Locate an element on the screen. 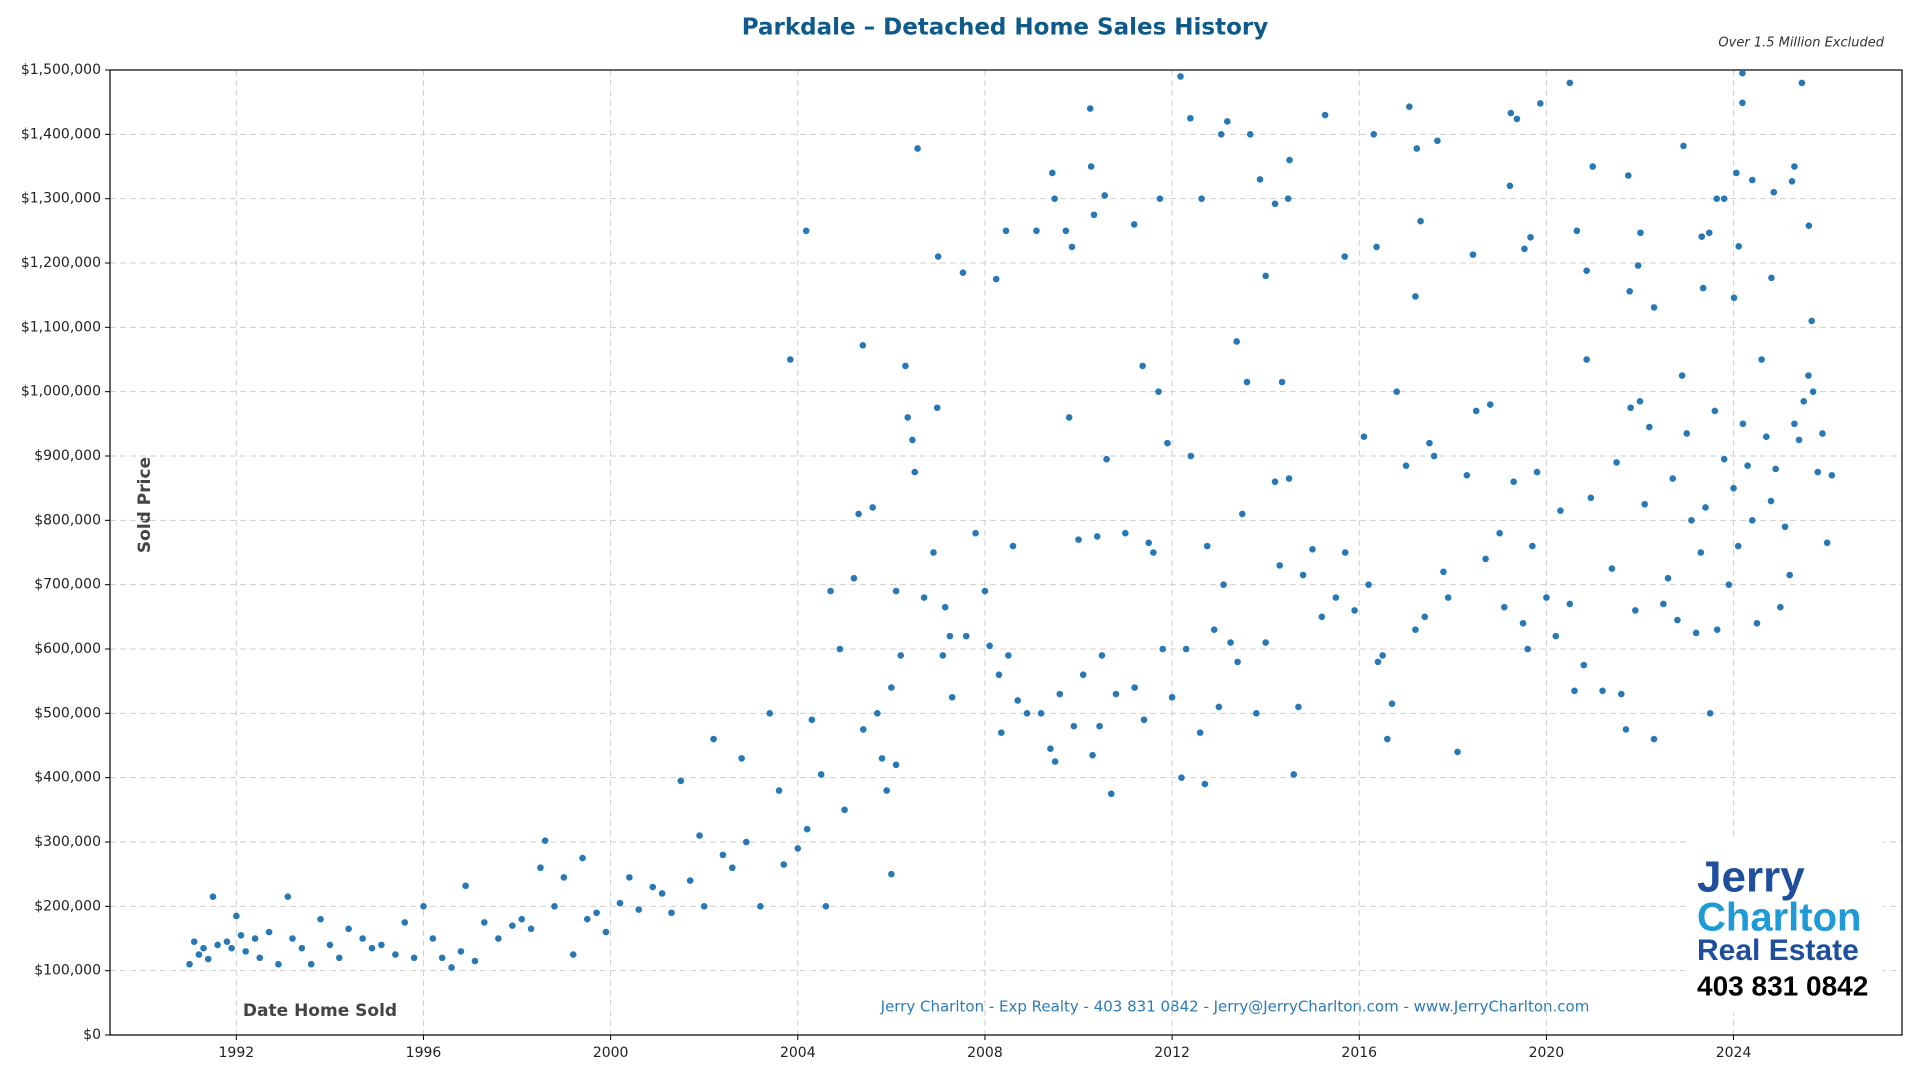 The height and width of the screenshot is (1080, 1920). y-tick-label: $1,200,000 is located at coordinates (61, 263).